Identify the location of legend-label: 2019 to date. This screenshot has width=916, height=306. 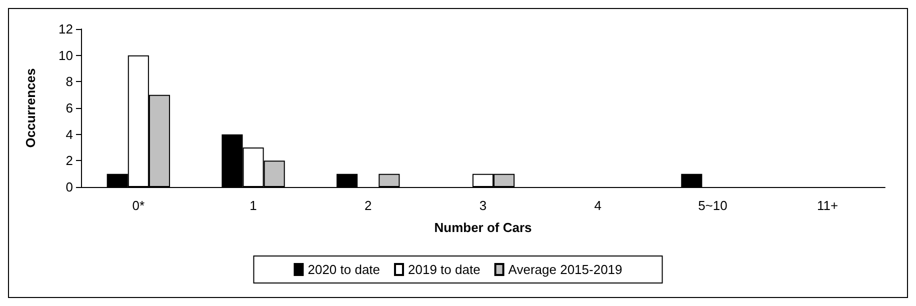
(444, 269).